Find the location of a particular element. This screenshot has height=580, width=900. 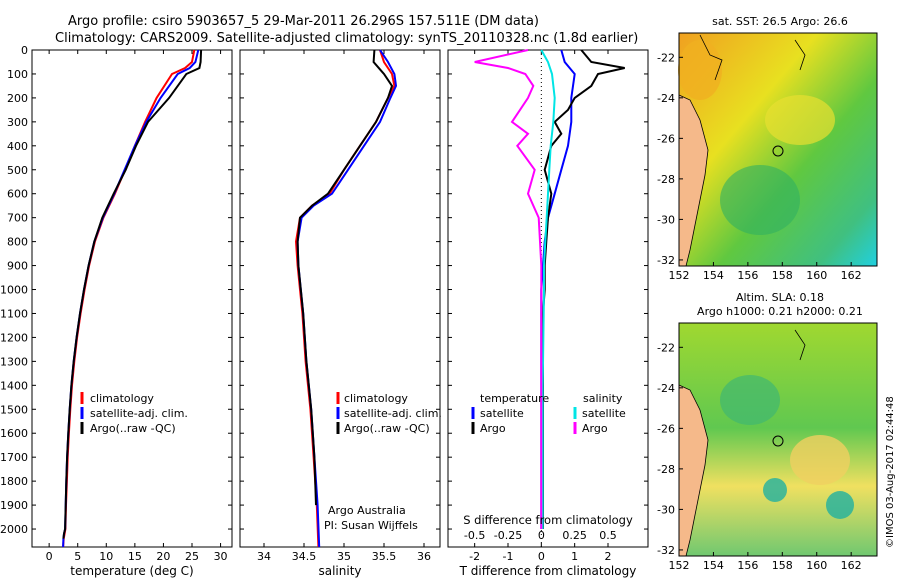

sla-map-title-1: Altim. SLA: 0.18 is located at coordinates (780, 297).